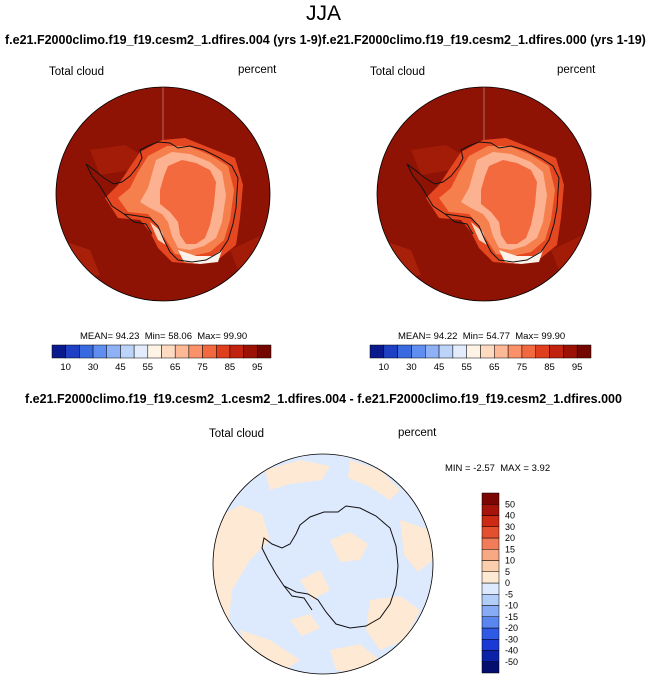 Image resolution: width=647 pixels, height=683 pixels. I want to click on test-mean-value: 94.23, so click(127, 336).